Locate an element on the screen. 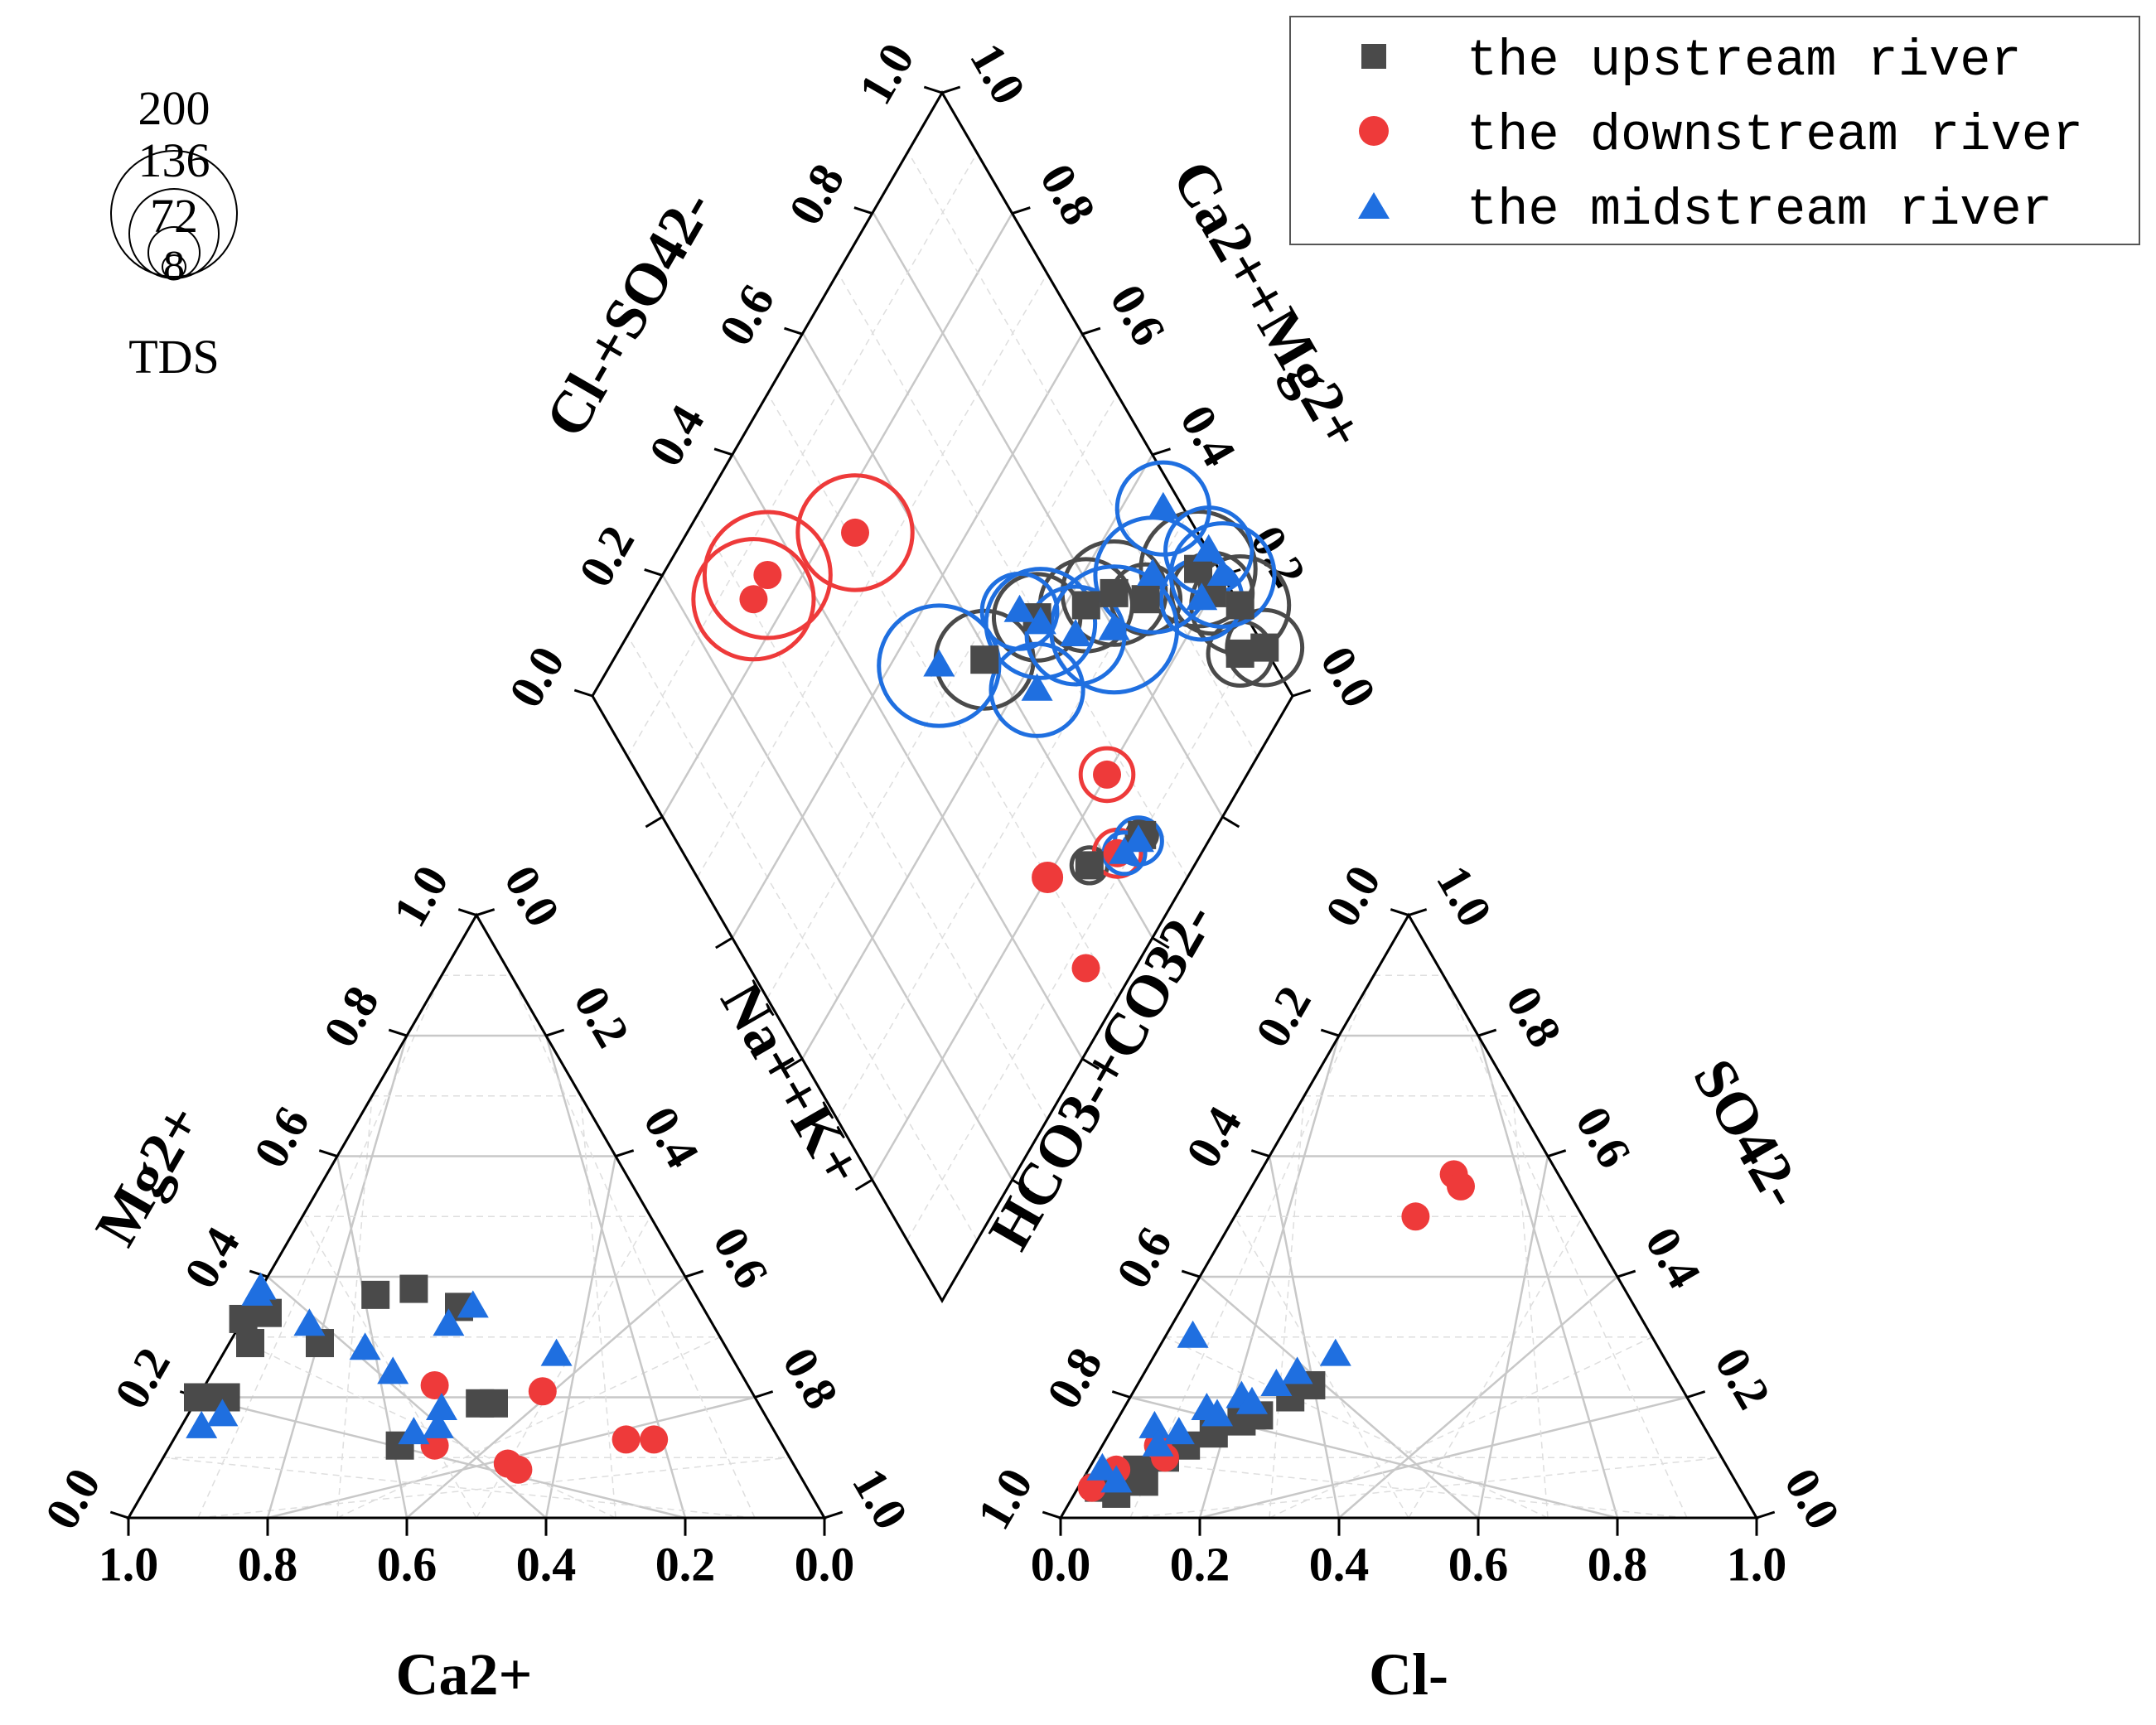  nak-axis-tick-label: 0.0 is located at coordinates (532, 896).